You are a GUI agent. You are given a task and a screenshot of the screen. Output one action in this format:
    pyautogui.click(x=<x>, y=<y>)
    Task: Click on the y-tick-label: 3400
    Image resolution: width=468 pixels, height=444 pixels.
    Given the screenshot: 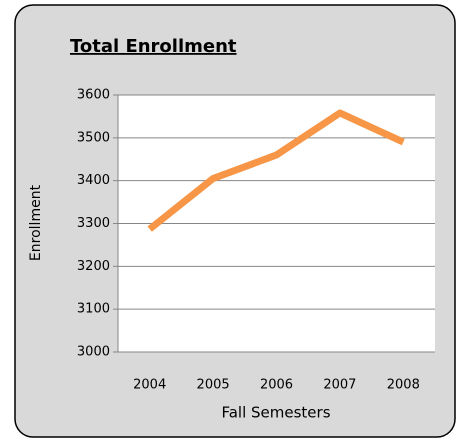 What is the action you would take?
    pyautogui.click(x=93, y=180)
    